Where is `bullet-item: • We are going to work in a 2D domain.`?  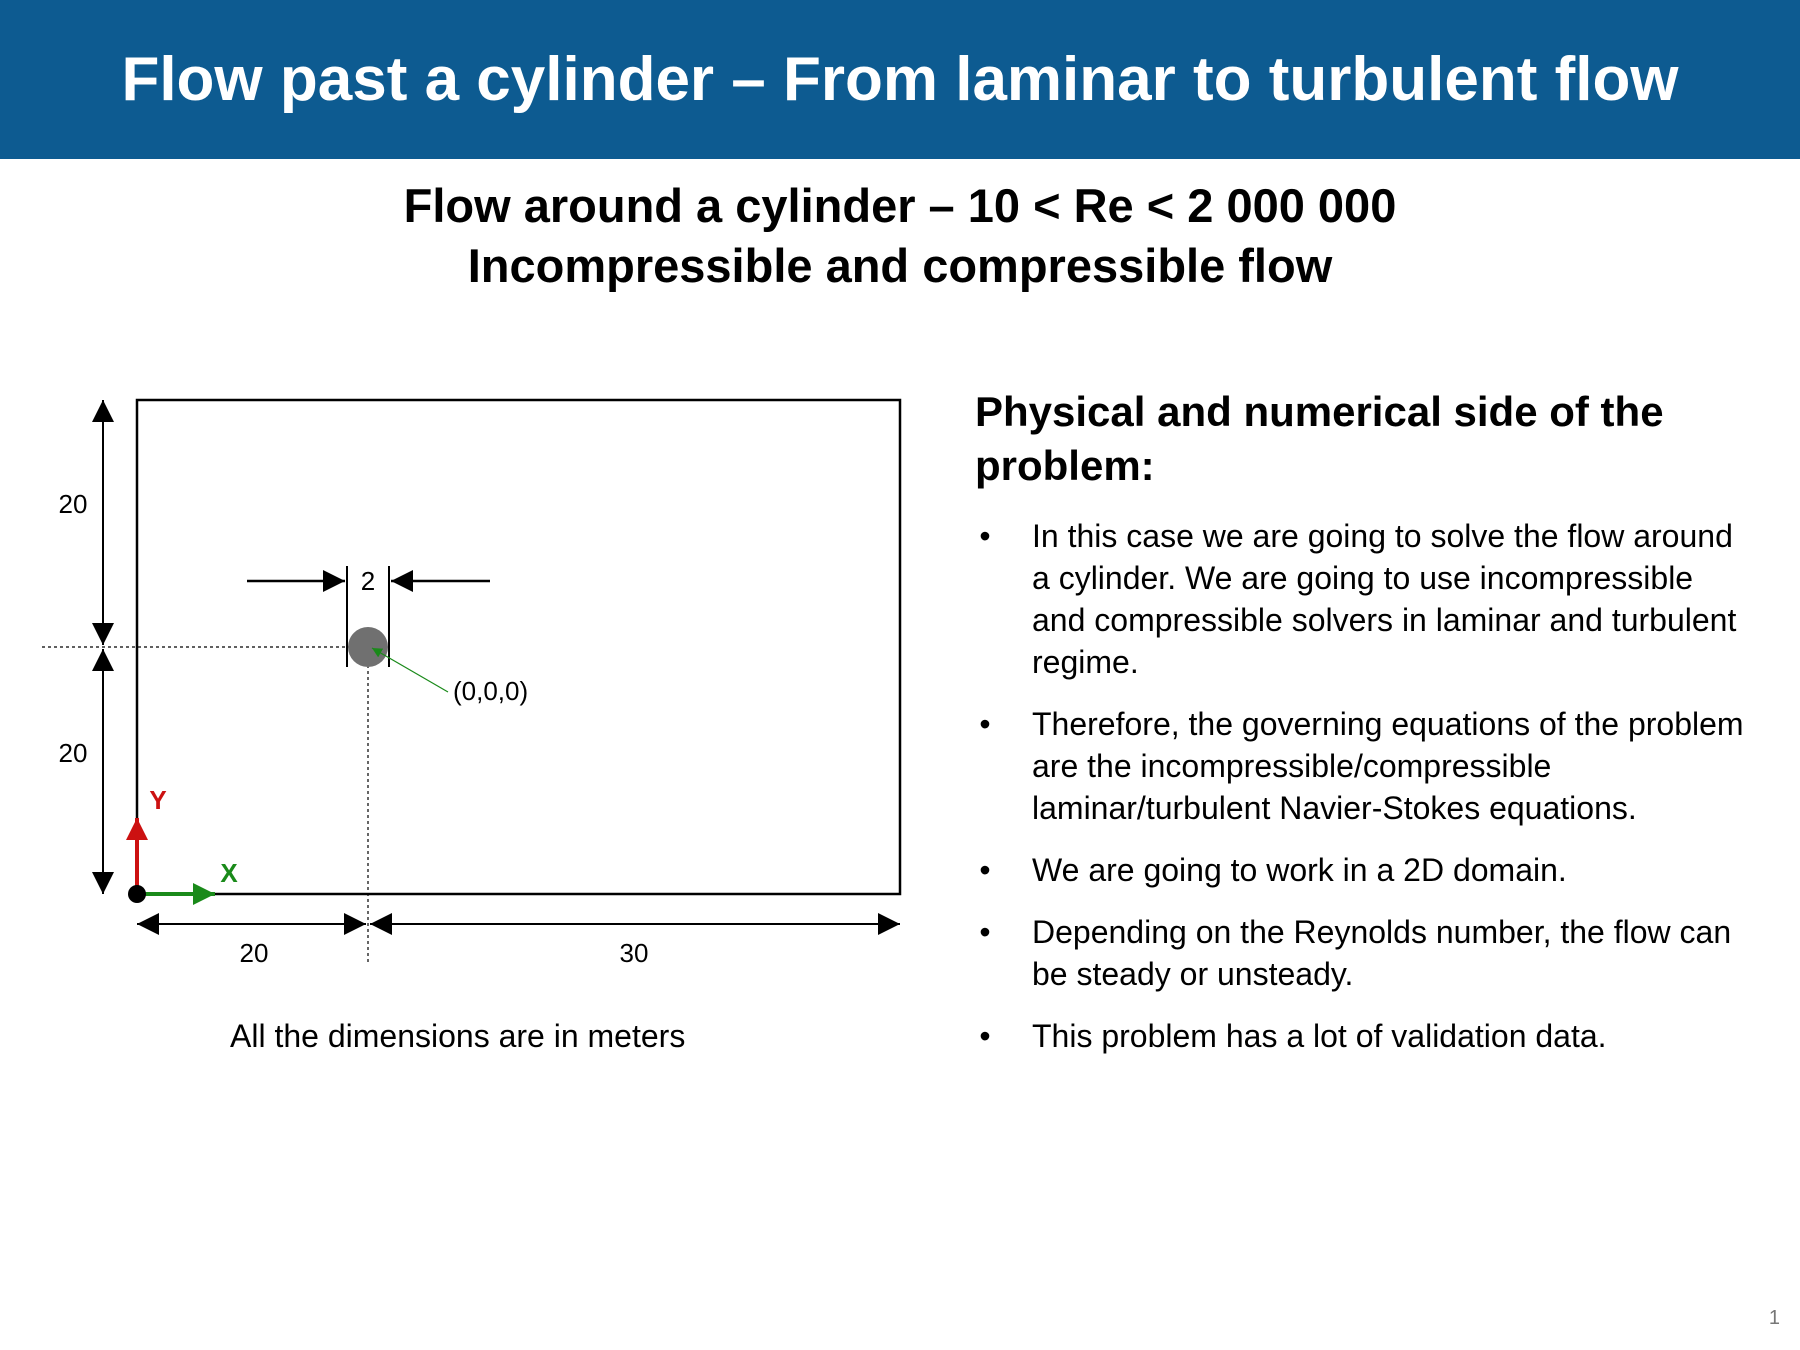 bullet-item: • We are going to work in a 2D domain. is located at coordinates (1365, 870).